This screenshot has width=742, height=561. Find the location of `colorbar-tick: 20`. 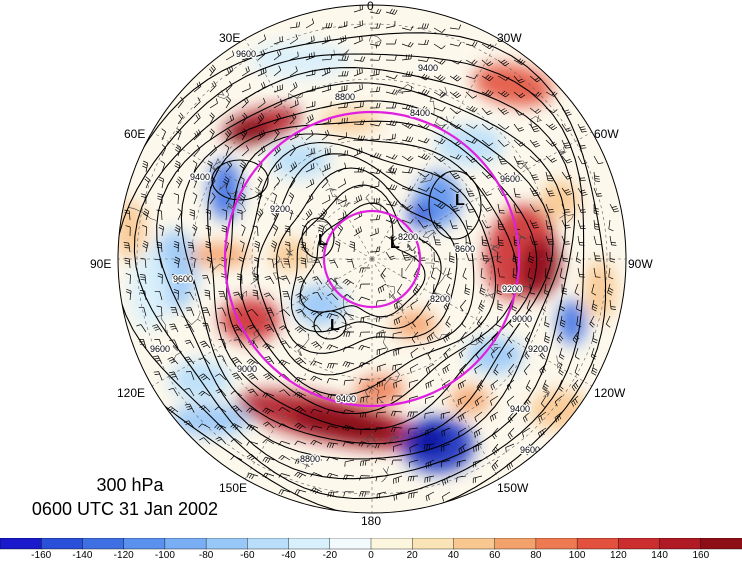

colorbar-tick: 20 is located at coordinates (412, 555).